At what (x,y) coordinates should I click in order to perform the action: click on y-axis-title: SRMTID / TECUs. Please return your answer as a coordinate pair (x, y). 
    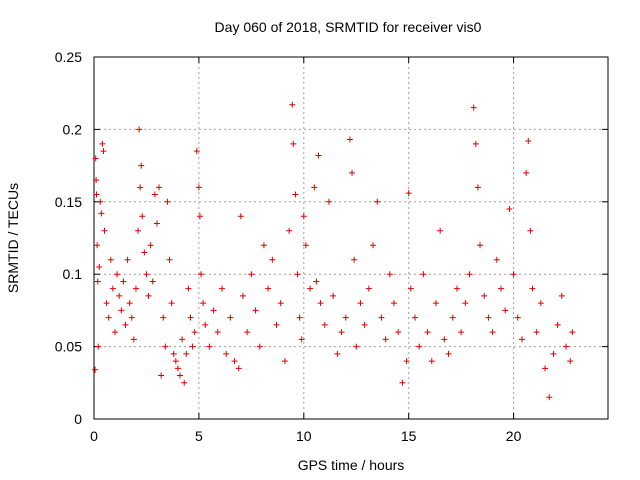
    Looking at the image, I should click on (13, 238).